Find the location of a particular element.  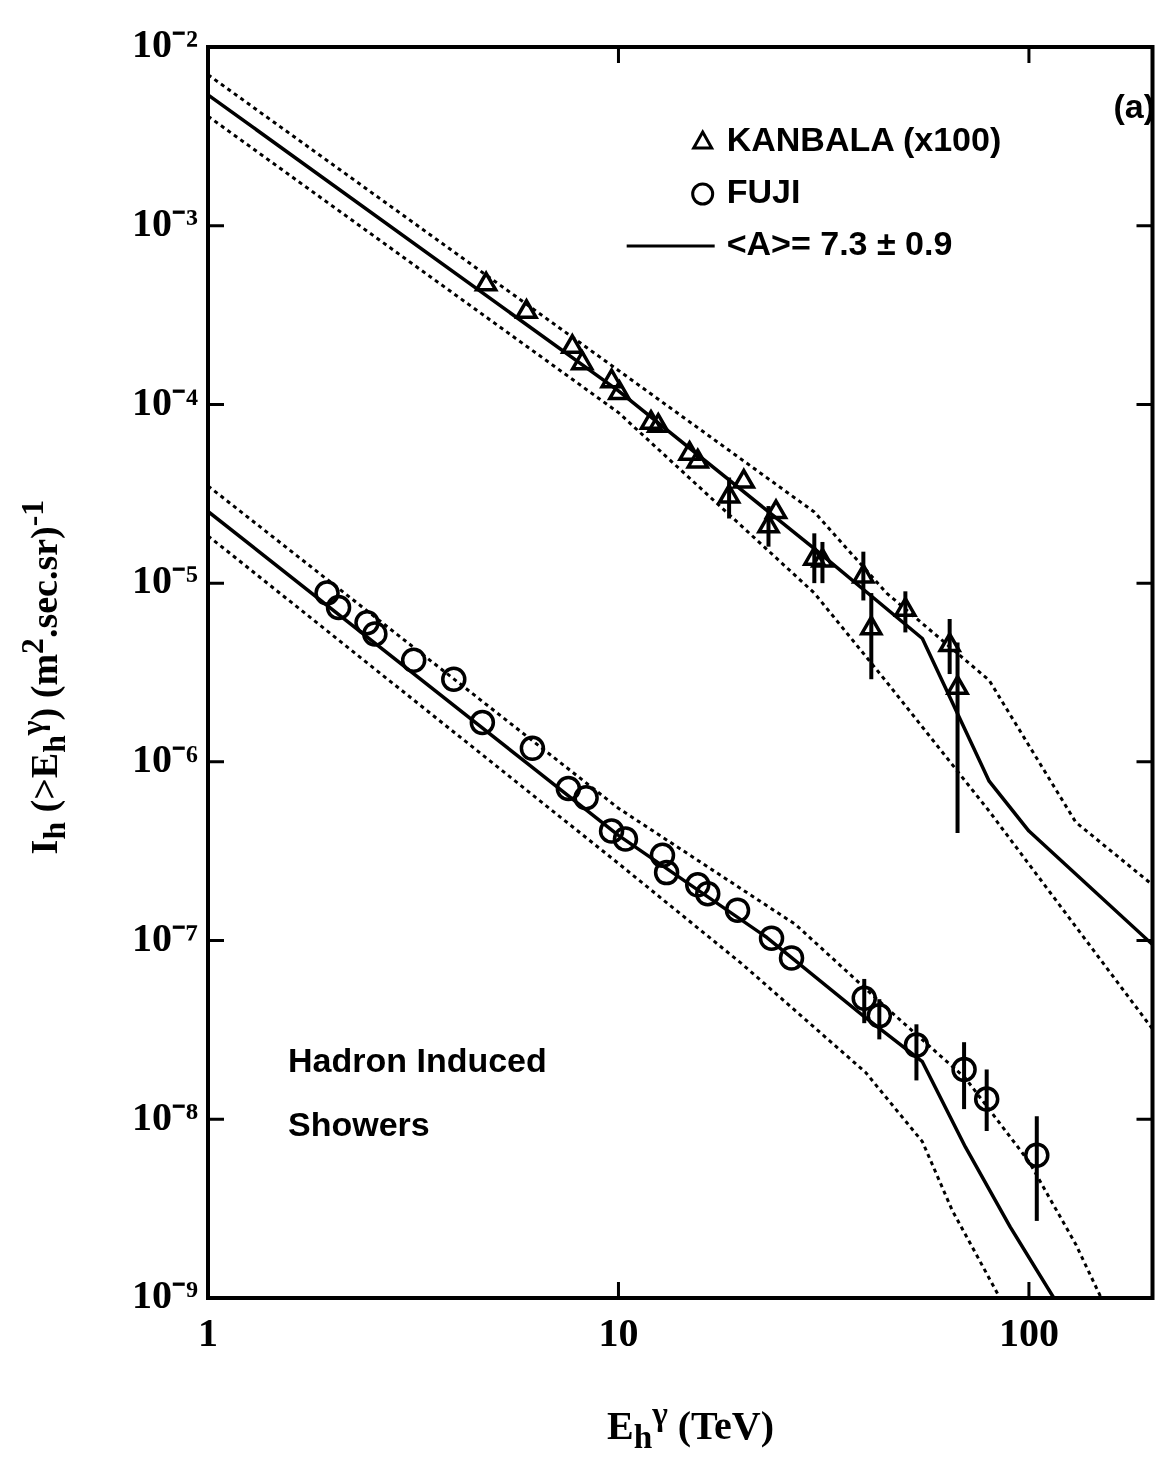

x-tick-label: 1 is located at coordinates (208, 1333).